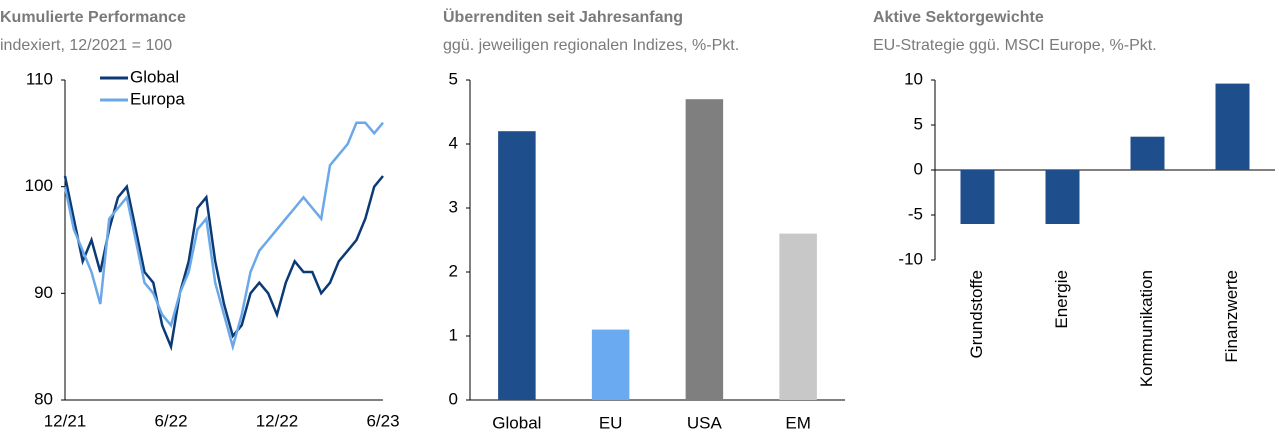 The image size is (1279, 439). Describe the element at coordinates (798, 422) in the screenshot. I see `x-tick-label: EM` at that location.